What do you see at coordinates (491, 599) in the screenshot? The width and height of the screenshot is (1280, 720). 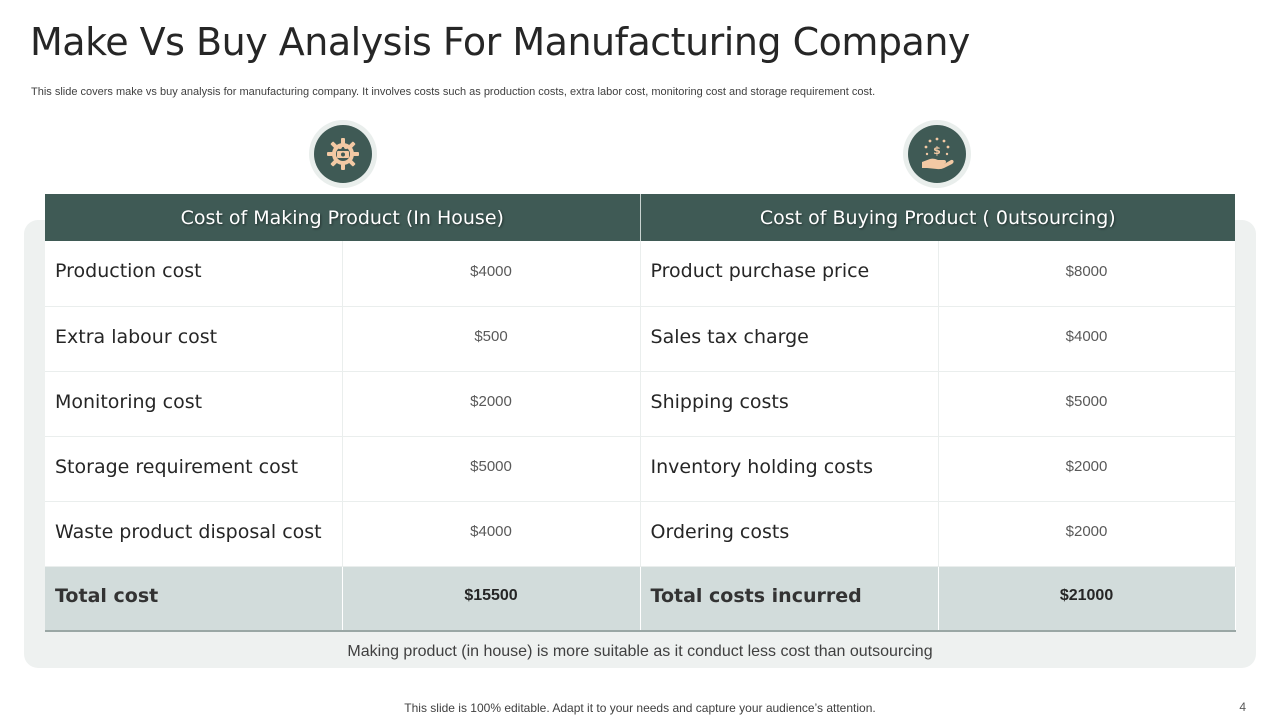 I see `make-total-value: $15500` at bounding box center [491, 599].